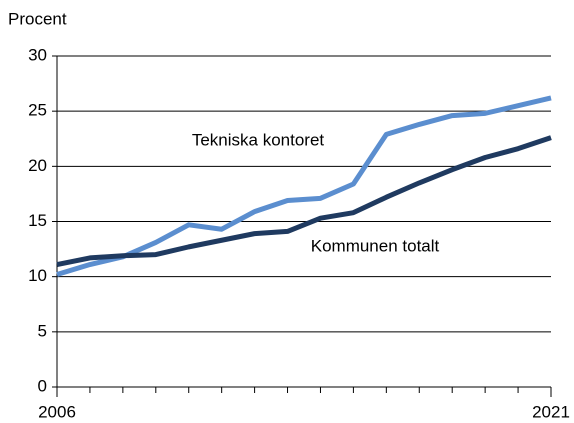  I want to click on x-tick-label: 2021, so click(551, 411).